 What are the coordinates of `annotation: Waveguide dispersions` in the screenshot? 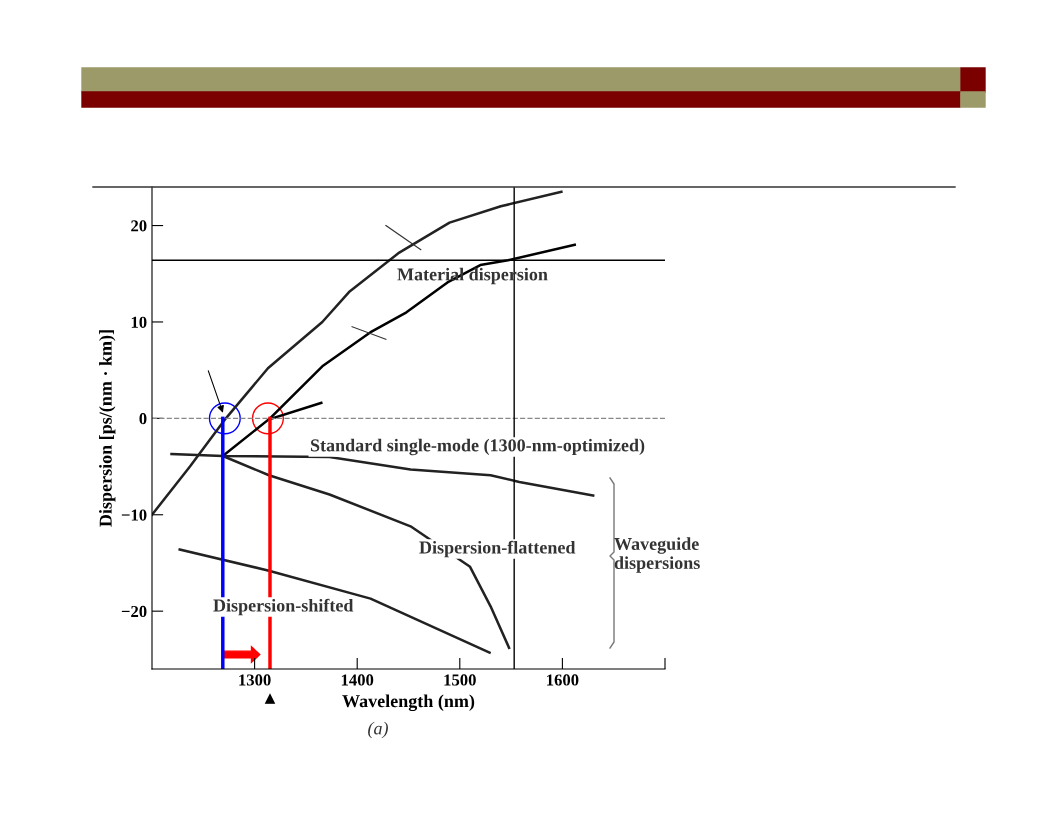 It's located at (657, 555).